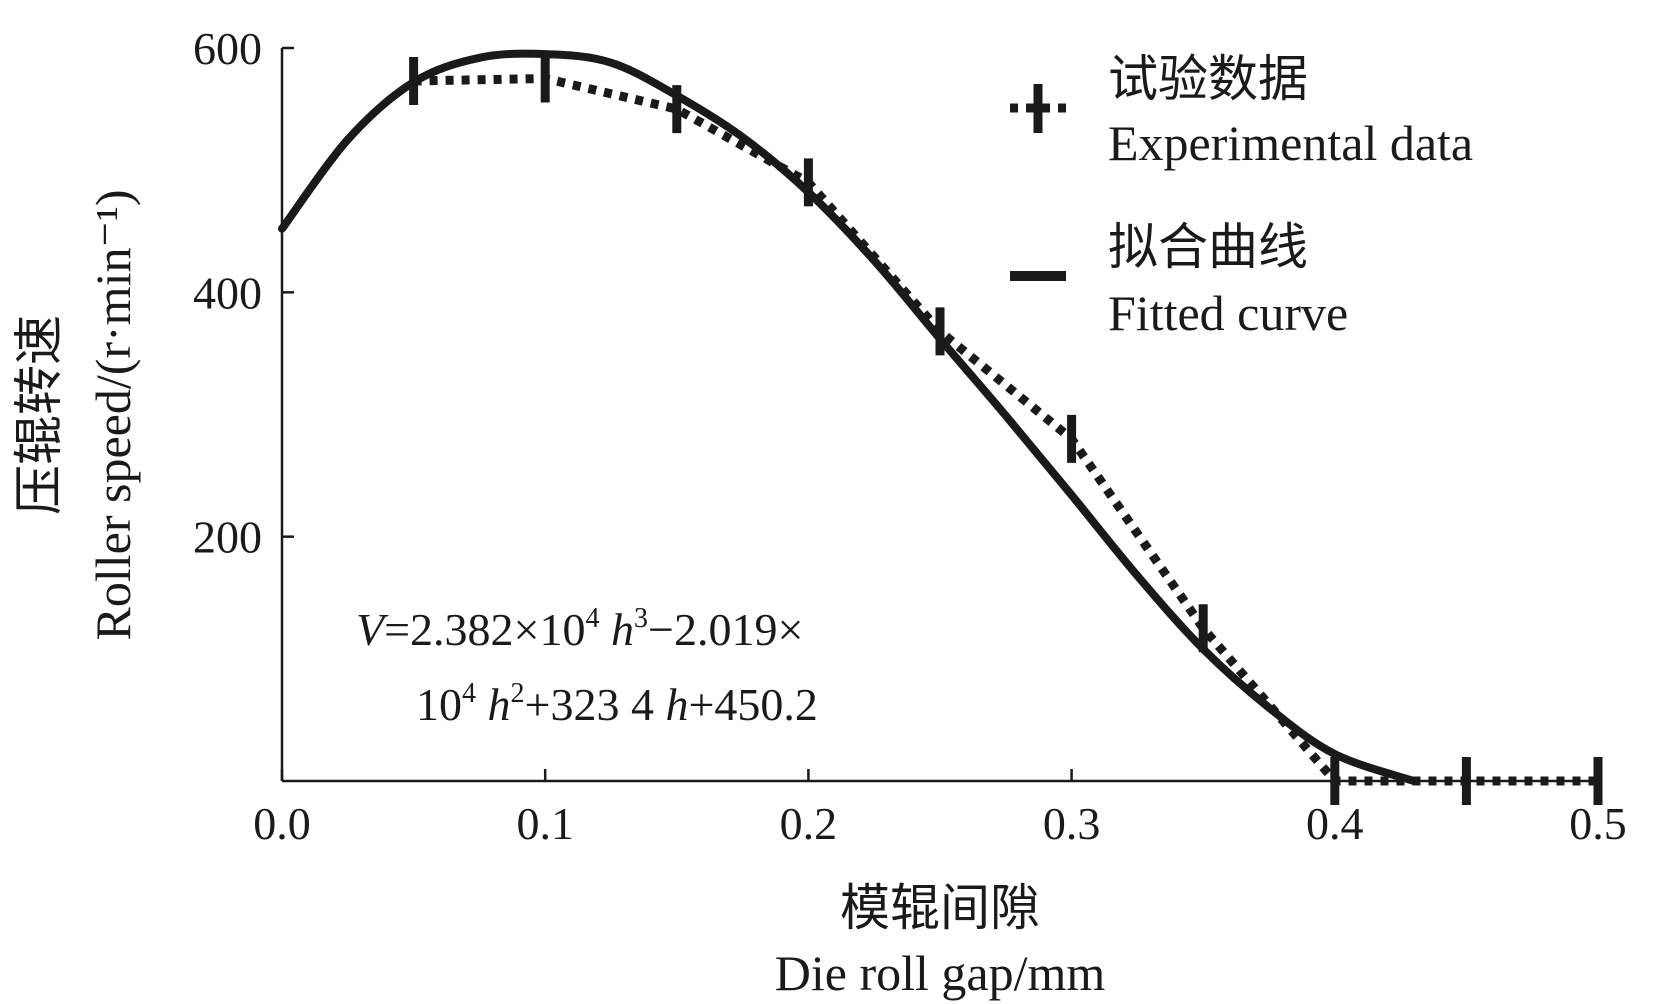 The height and width of the screenshot is (1004, 1667). Describe the element at coordinates (282, 823) in the screenshot. I see `x-tick-label: 0.0` at that location.